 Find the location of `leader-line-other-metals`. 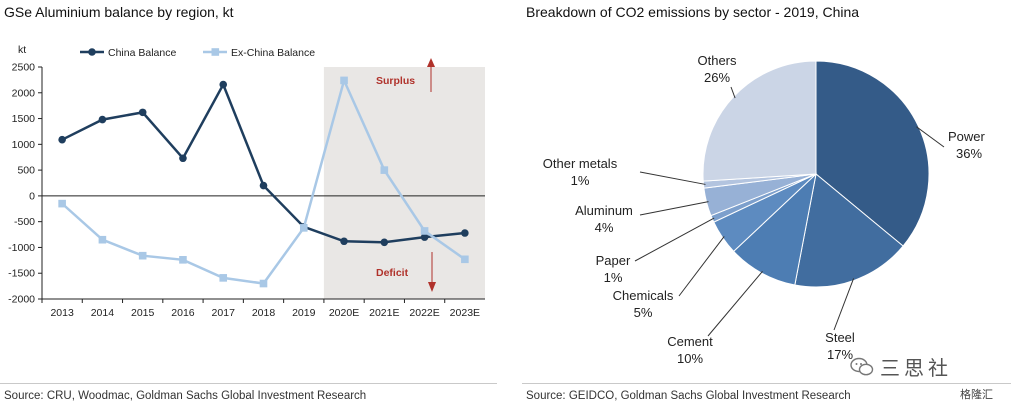

leader-line-other-metals is located at coordinates (672, 178).